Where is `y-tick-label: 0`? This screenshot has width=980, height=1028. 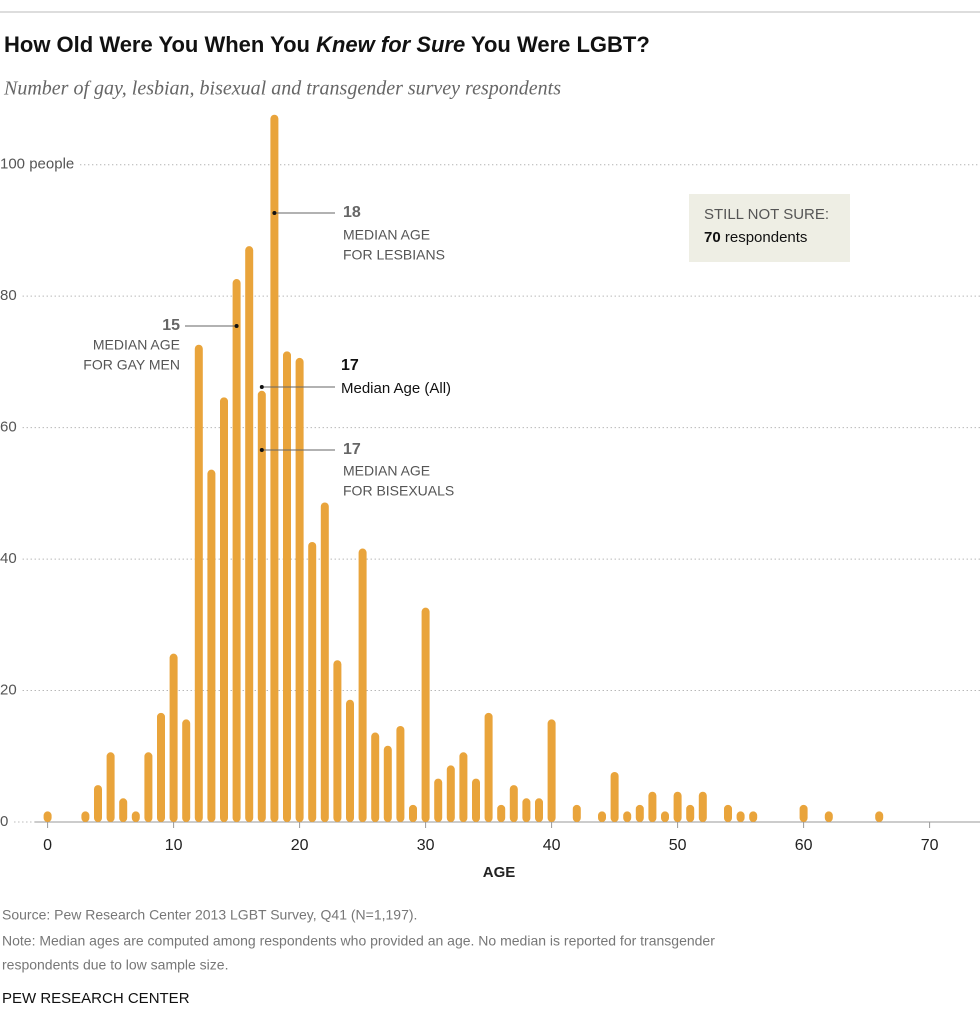 y-tick-label: 0 is located at coordinates (4, 821).